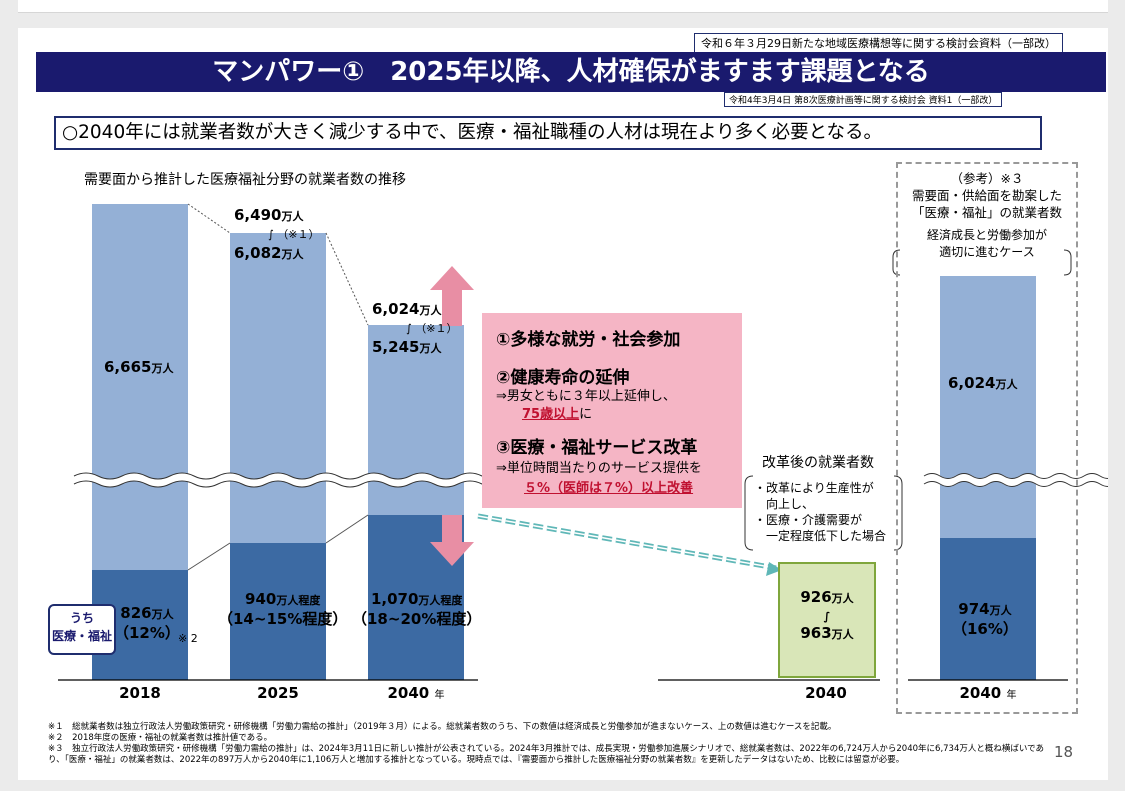 This screenshot has width=1125, height=791. I want to click on footnote-2: ※２ 2018年度の医療・福祉の就業者数は推計値である。, so click(160, 738).